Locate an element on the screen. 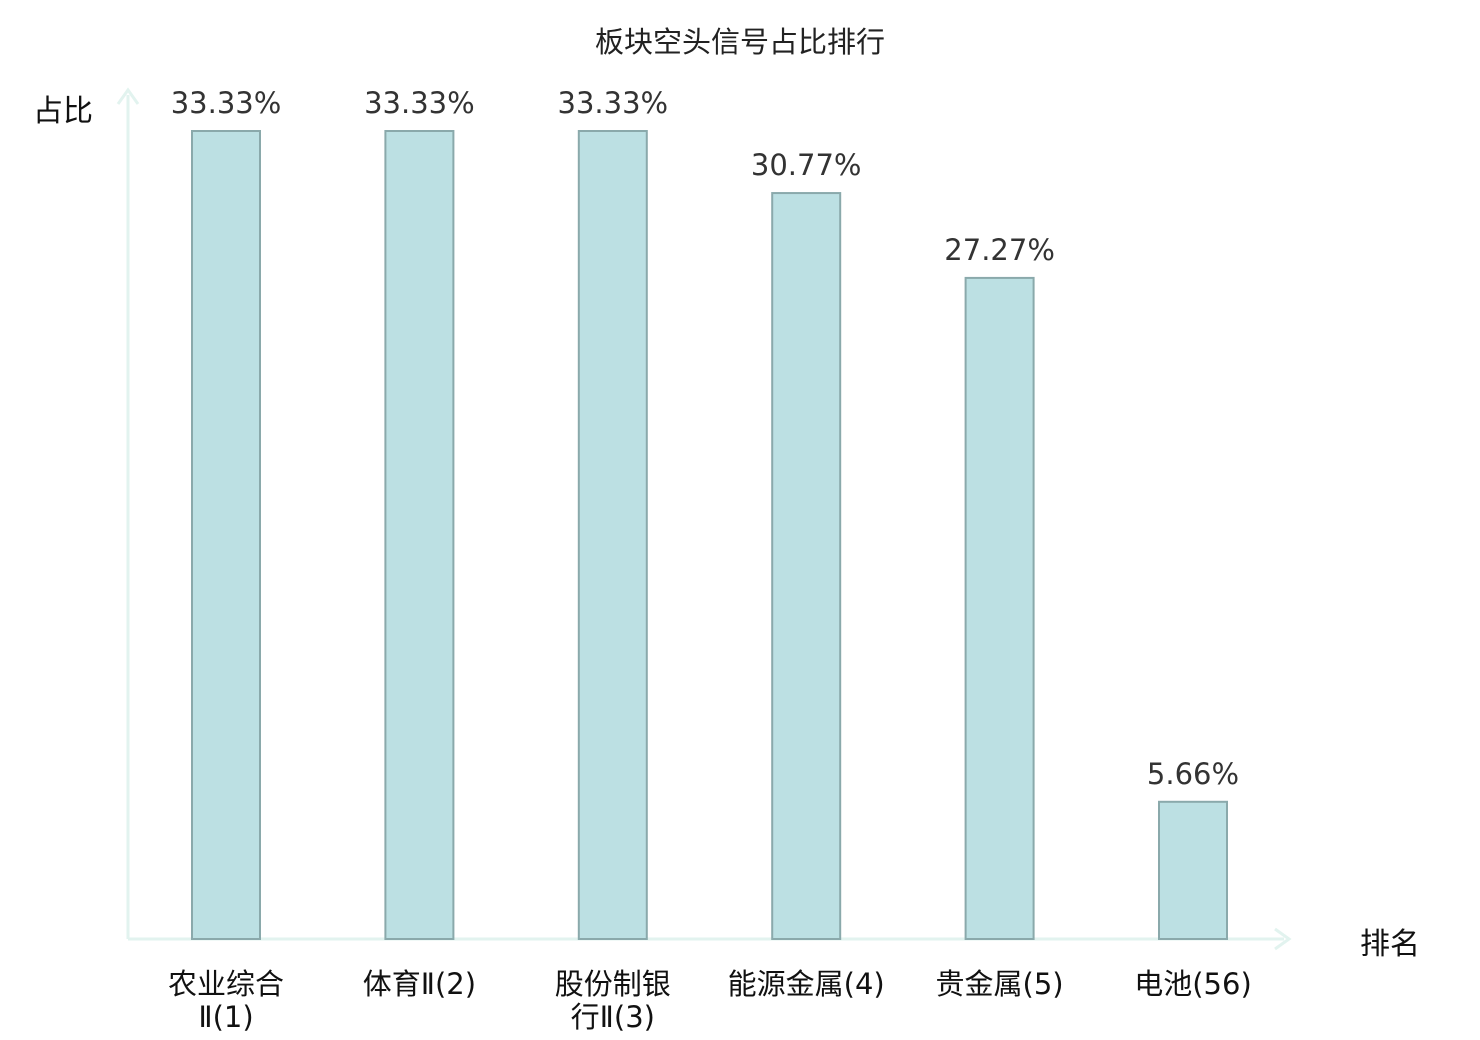  chart-title: 板块空头信号占比排行 is located at coordinates (740, 42).